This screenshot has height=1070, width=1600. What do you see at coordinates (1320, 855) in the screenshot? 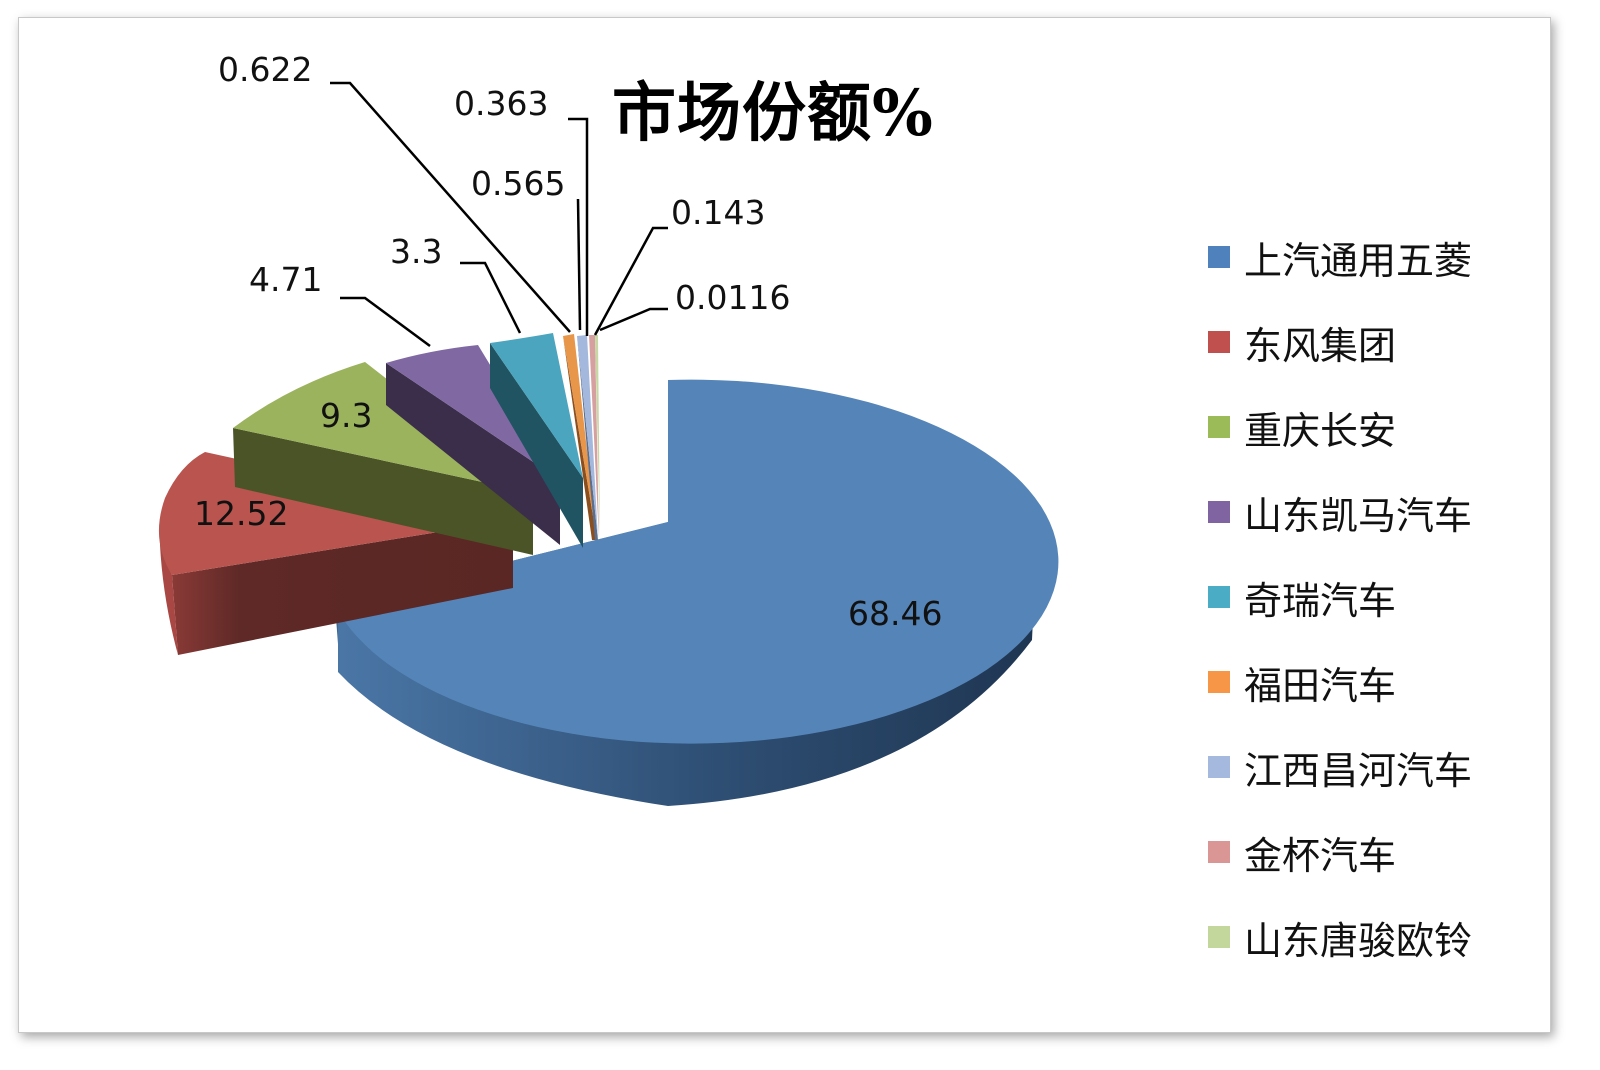
I see `legend-label: 金杯汽车` at bounding box center [1320, 855].